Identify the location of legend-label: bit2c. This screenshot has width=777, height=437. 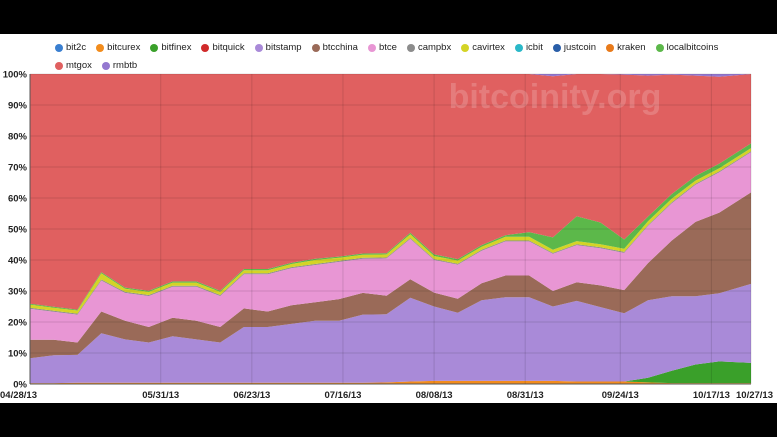
(76, 47).